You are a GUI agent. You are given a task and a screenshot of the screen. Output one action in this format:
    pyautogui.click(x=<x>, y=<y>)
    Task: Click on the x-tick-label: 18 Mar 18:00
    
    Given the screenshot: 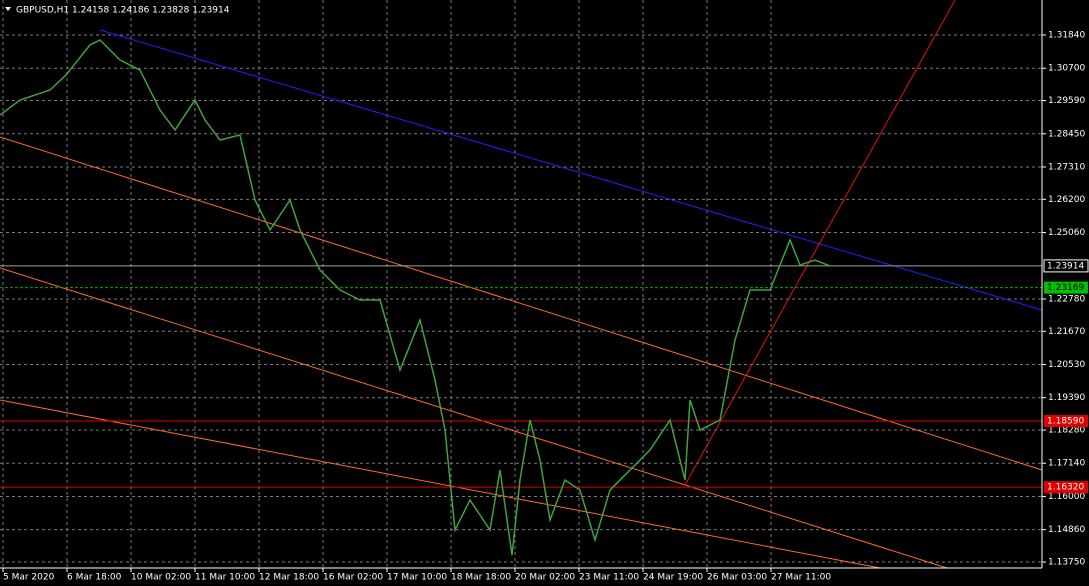 What is the action you would take?
    pyautogui.click(x=481, y=578)
    